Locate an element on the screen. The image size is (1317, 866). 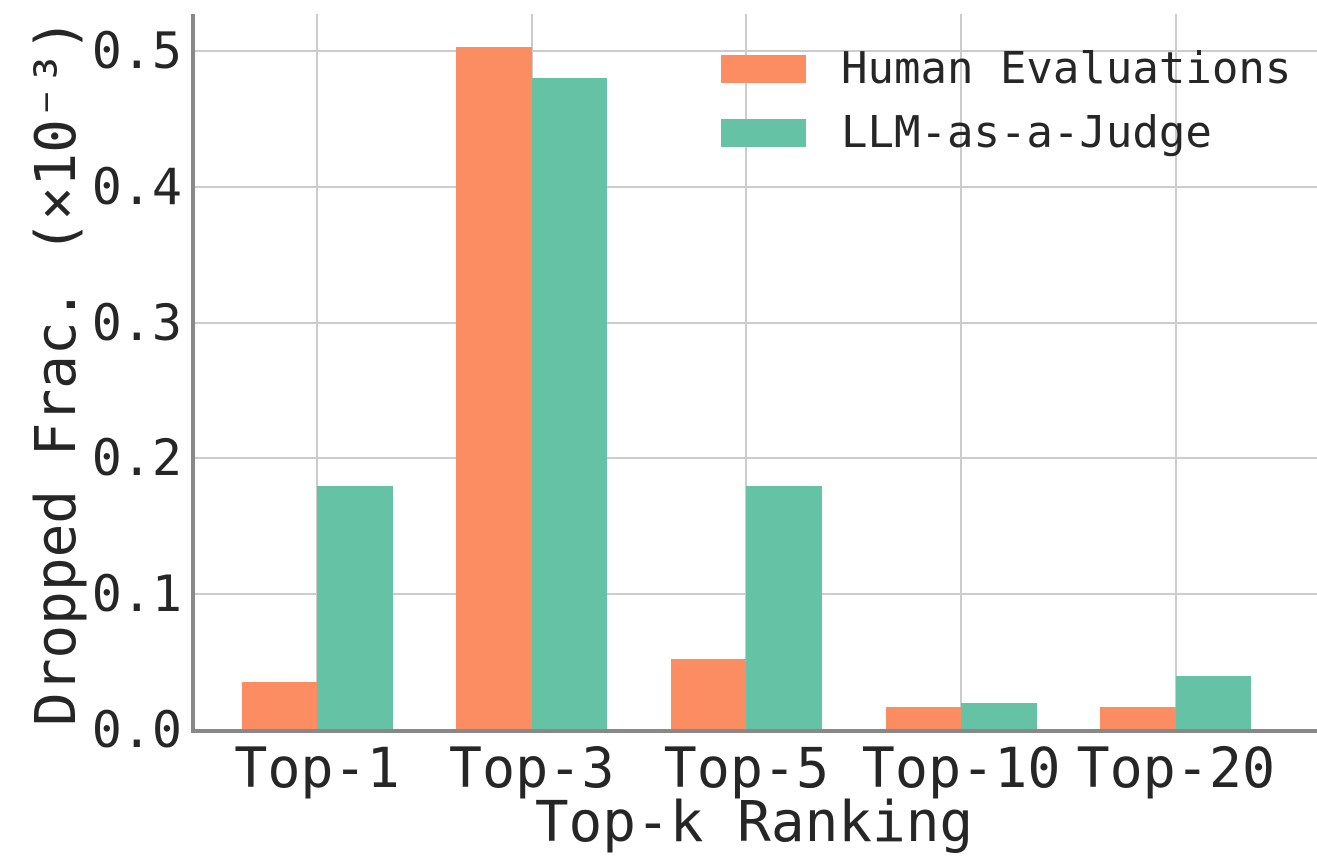
y-tick-label: 0.2 is located at coordinates (136, 458).